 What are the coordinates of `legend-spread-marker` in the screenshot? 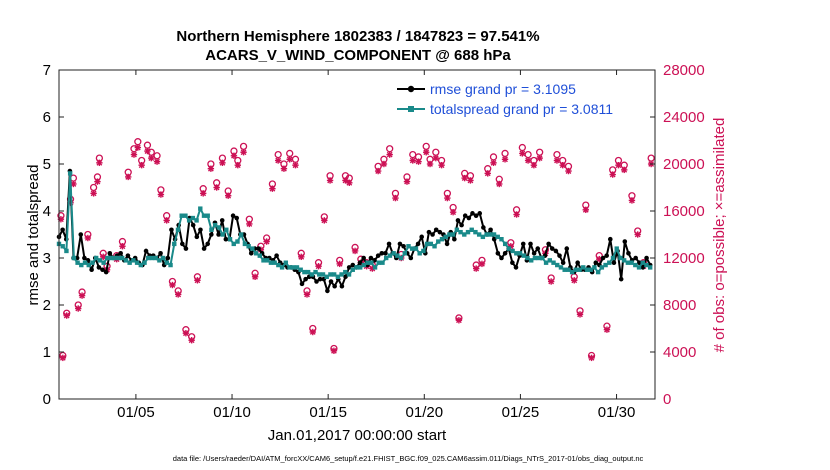 It's located at (411, 109).